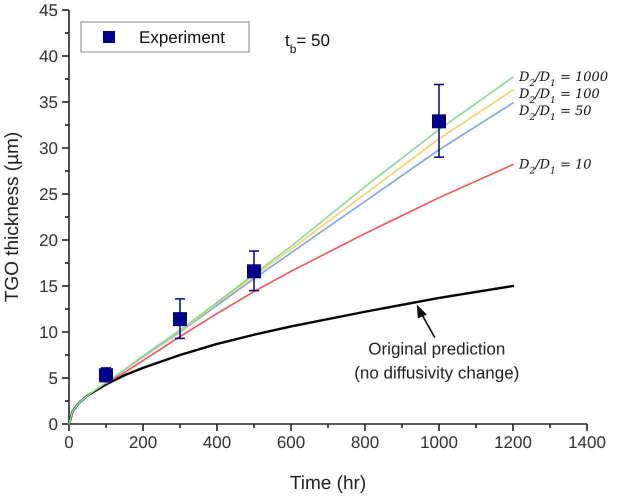  Describe the element at coordinates (48, 10) in the screenshot. I see `y-tick-label: 45` at that location.